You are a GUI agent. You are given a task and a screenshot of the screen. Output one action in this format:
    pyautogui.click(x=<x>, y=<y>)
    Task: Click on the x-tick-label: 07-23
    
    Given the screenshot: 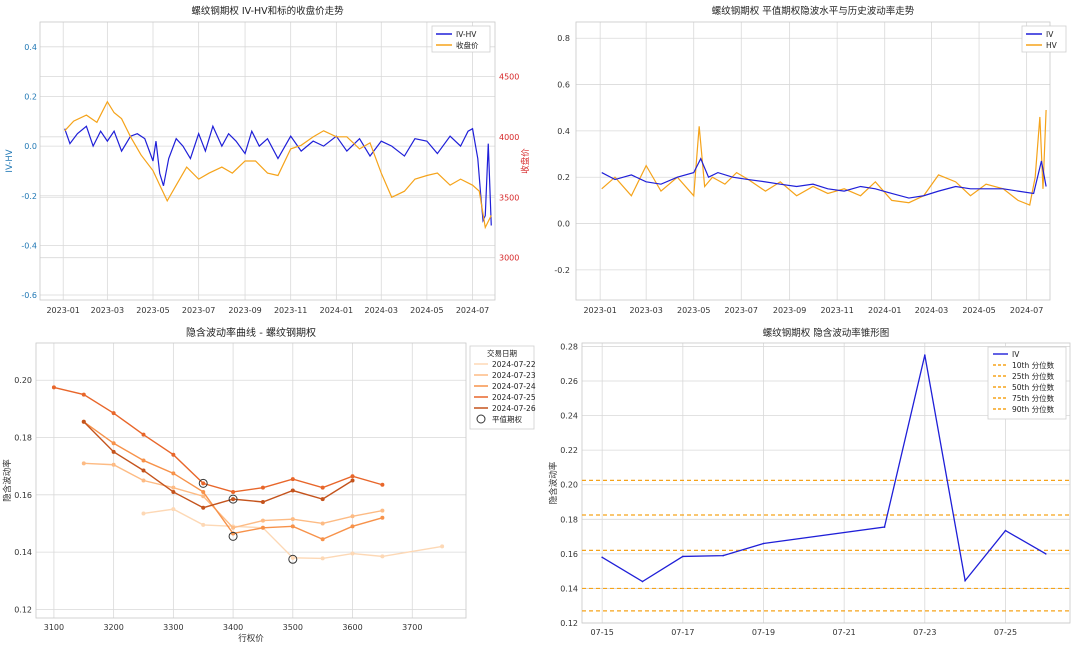 What is the action you would take?
    pyautogui.click(x=924, y=632)
    